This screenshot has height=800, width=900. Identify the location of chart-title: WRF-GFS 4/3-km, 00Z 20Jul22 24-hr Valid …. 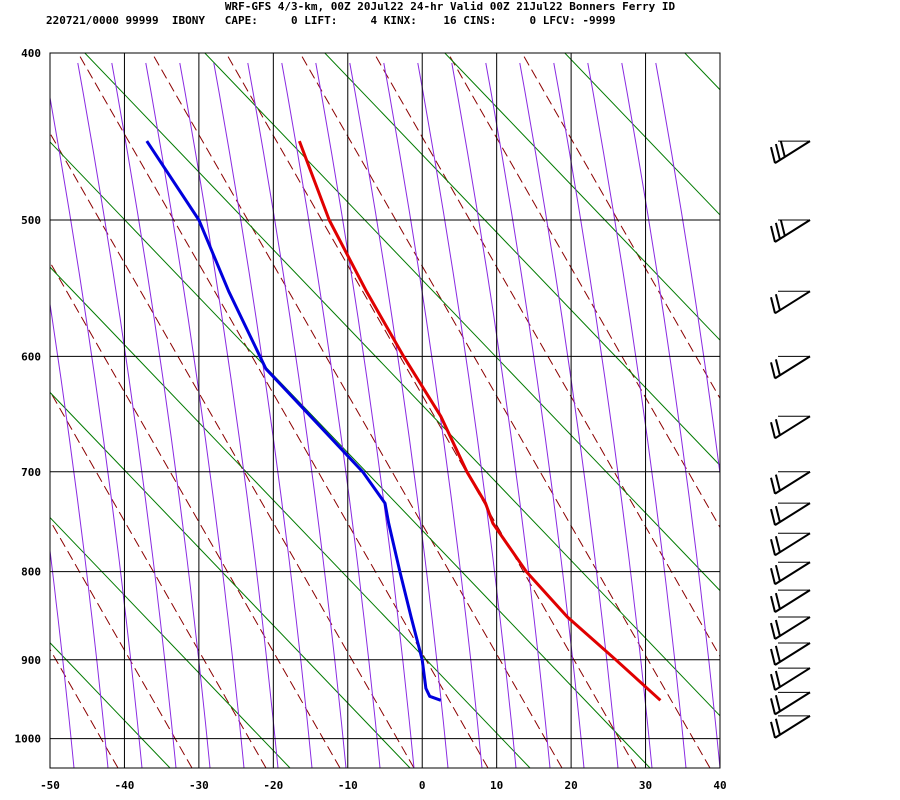
(450, 6).